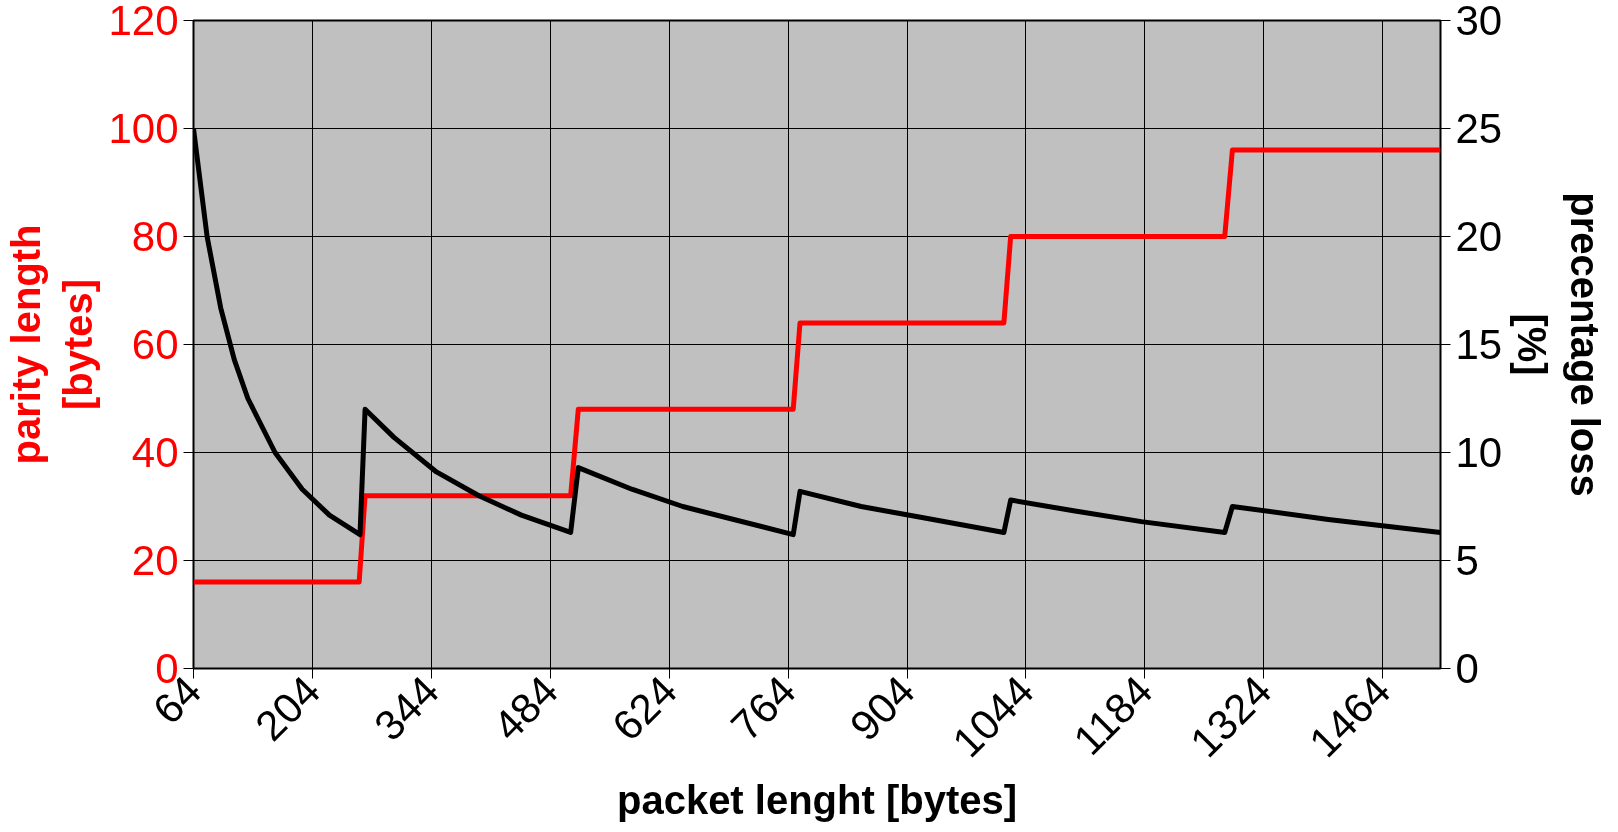  What do you see at coordinates (1467, 668) in the screenshot?
I see `y2-tick-label: 0` at bounding box center [1467, 668].